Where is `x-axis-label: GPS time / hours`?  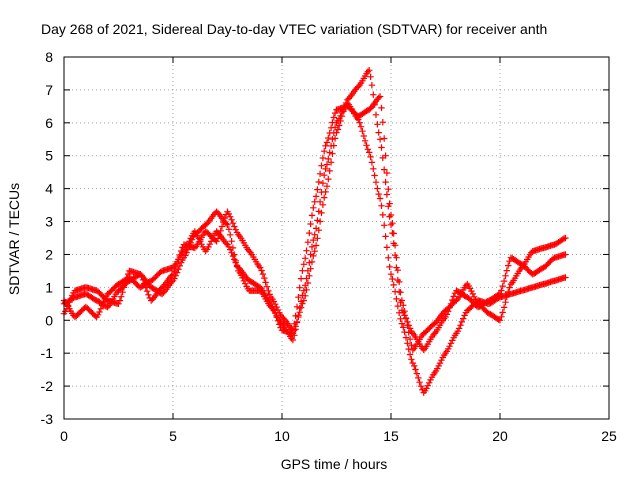 x-axis-label: GPS time / hours is located at coordinates (334, 464).